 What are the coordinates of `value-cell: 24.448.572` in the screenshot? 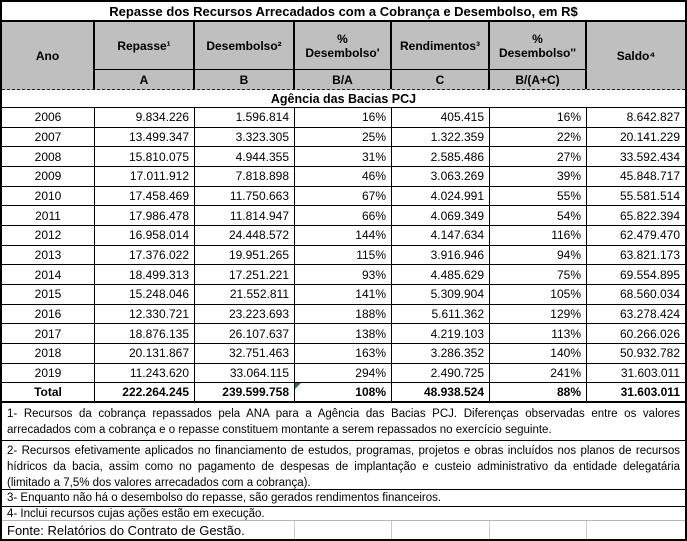 It's located at (245, 235).